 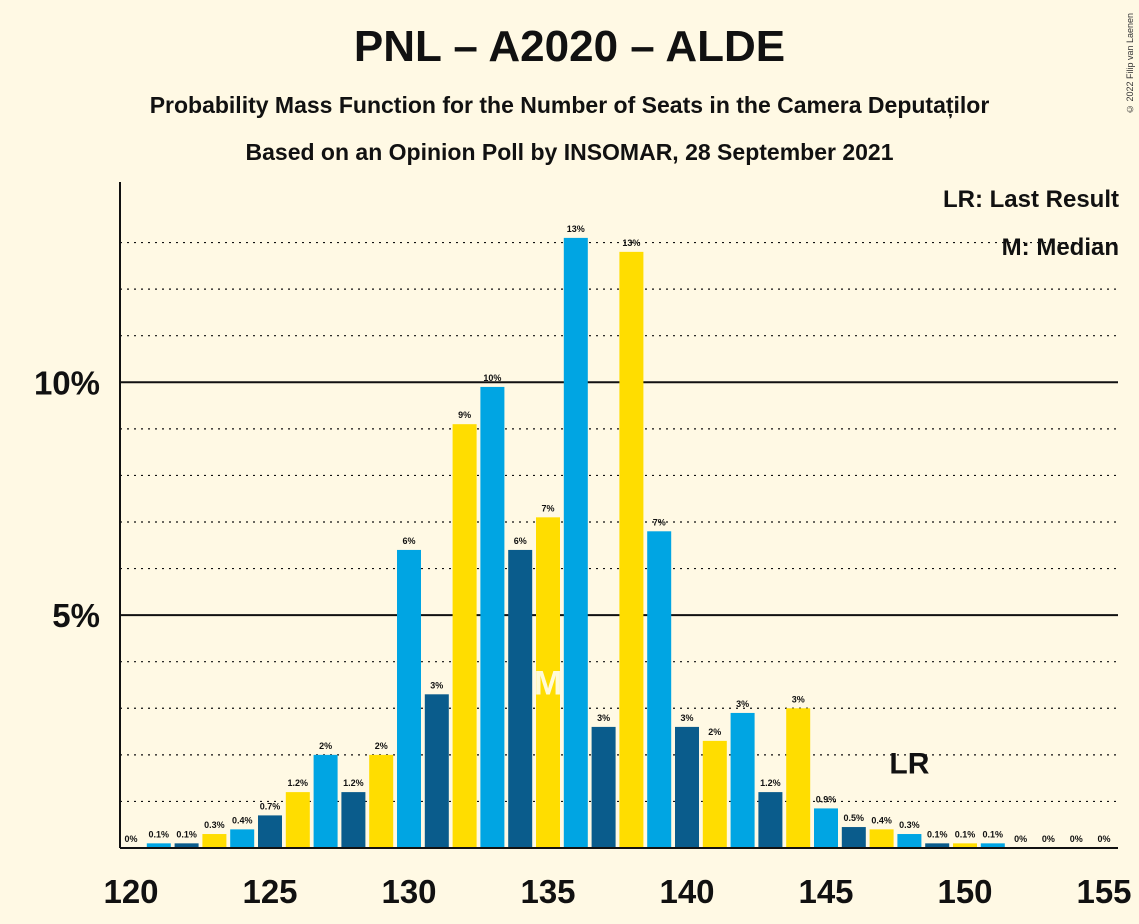 I want to click on median-marker: M, so click(x=548, y=683).